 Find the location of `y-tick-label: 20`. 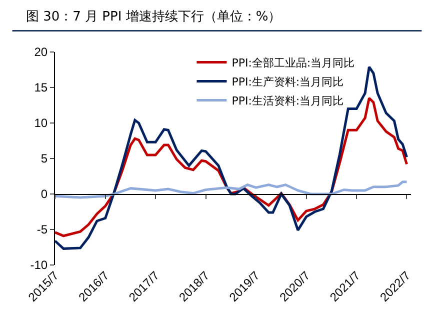

y-tick-label: 20 is located at coordinates (41, 52).